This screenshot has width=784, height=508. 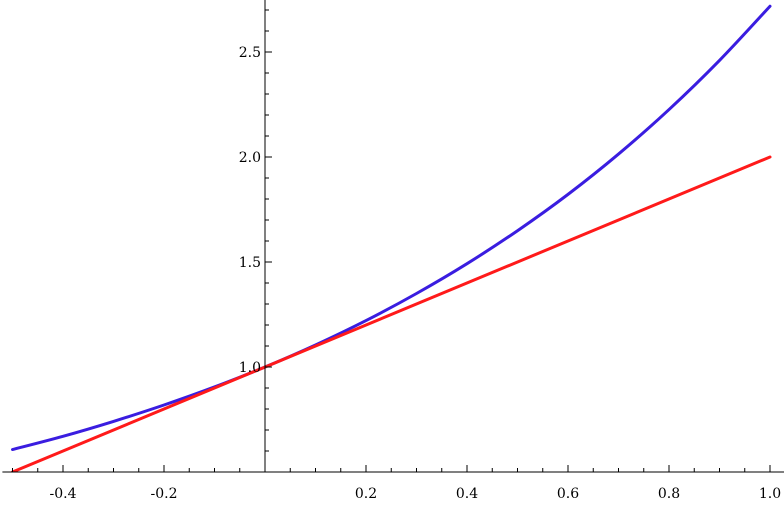 I want to click on y-tick-label: 1.5, so click(x=250, y=263).